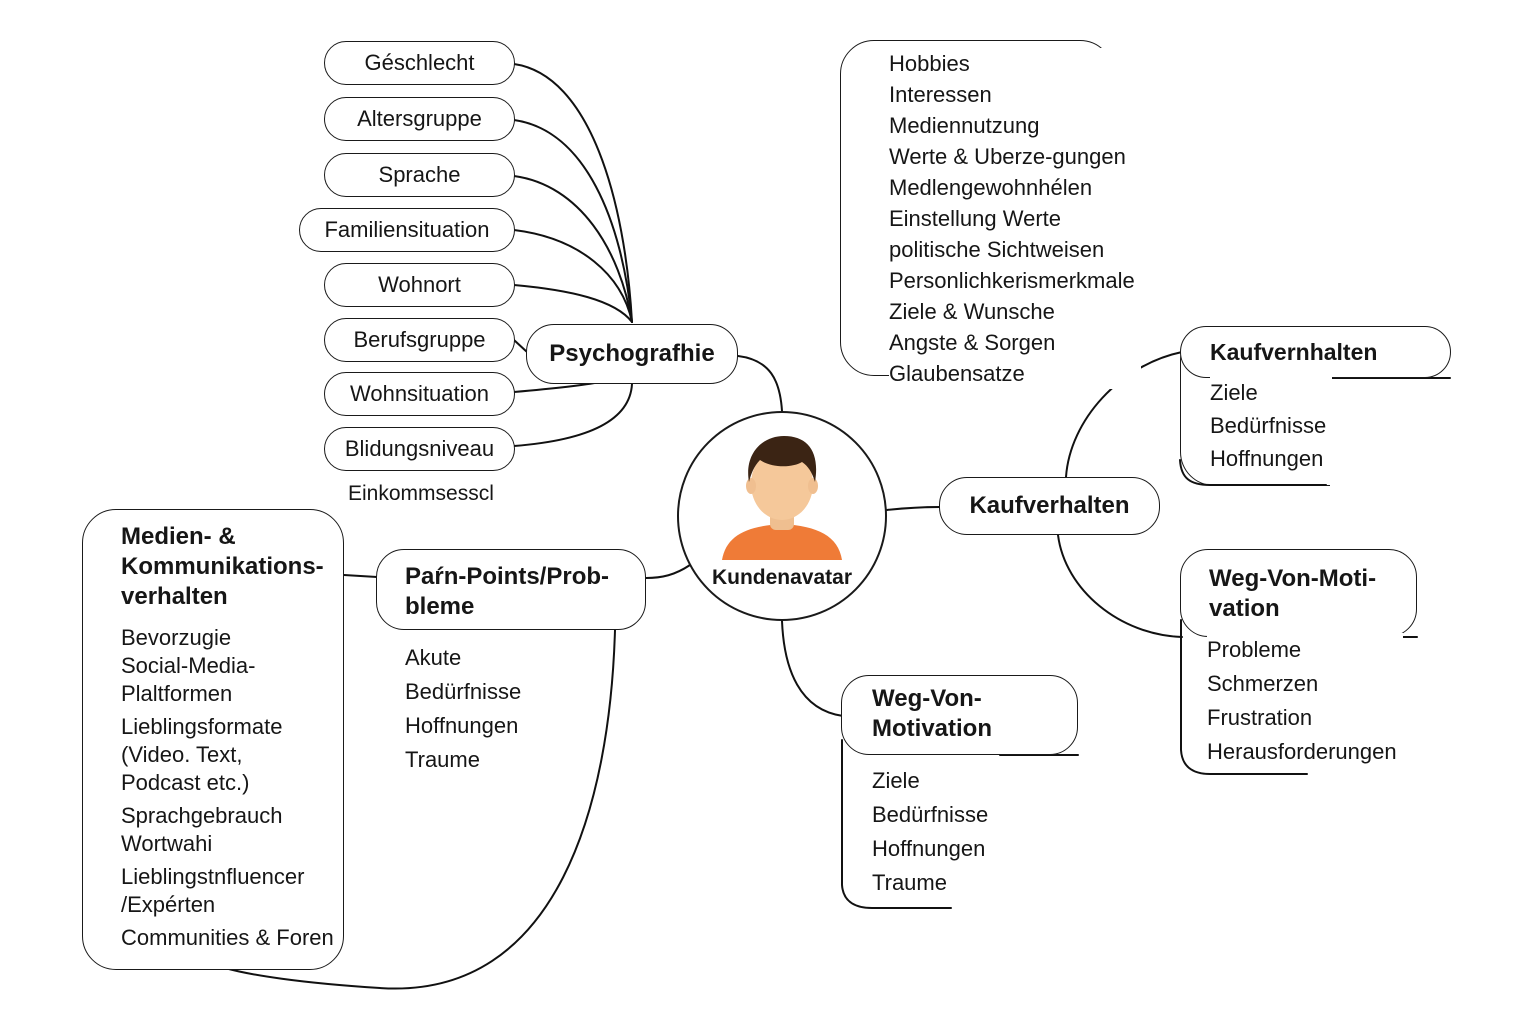 The height and width of the screenshot is (1024, 1536). I want to click on node-kaufvernhalten: Kaufvernhalten, so click(1315, 352).